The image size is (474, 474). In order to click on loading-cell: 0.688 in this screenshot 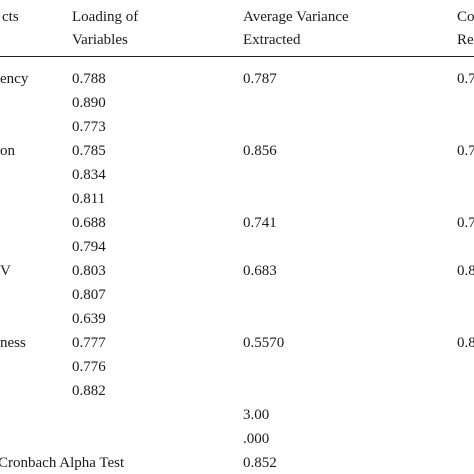, I will do `click(89, 223)`.